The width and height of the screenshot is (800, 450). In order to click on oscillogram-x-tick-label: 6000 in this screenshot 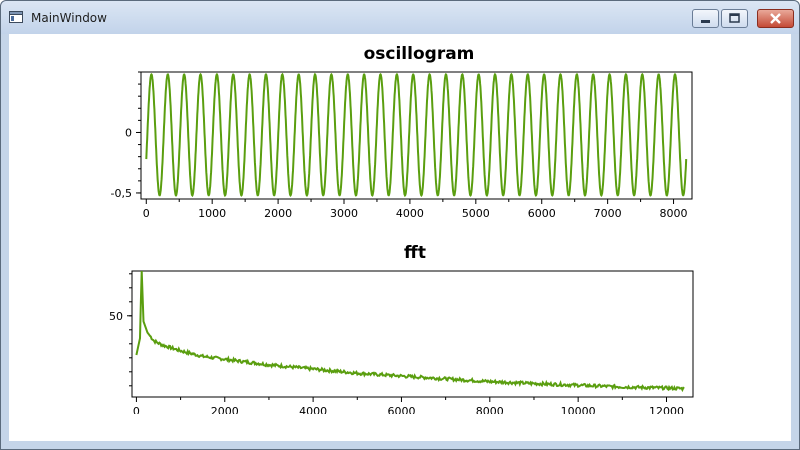, I will do `click(542, 213)`.